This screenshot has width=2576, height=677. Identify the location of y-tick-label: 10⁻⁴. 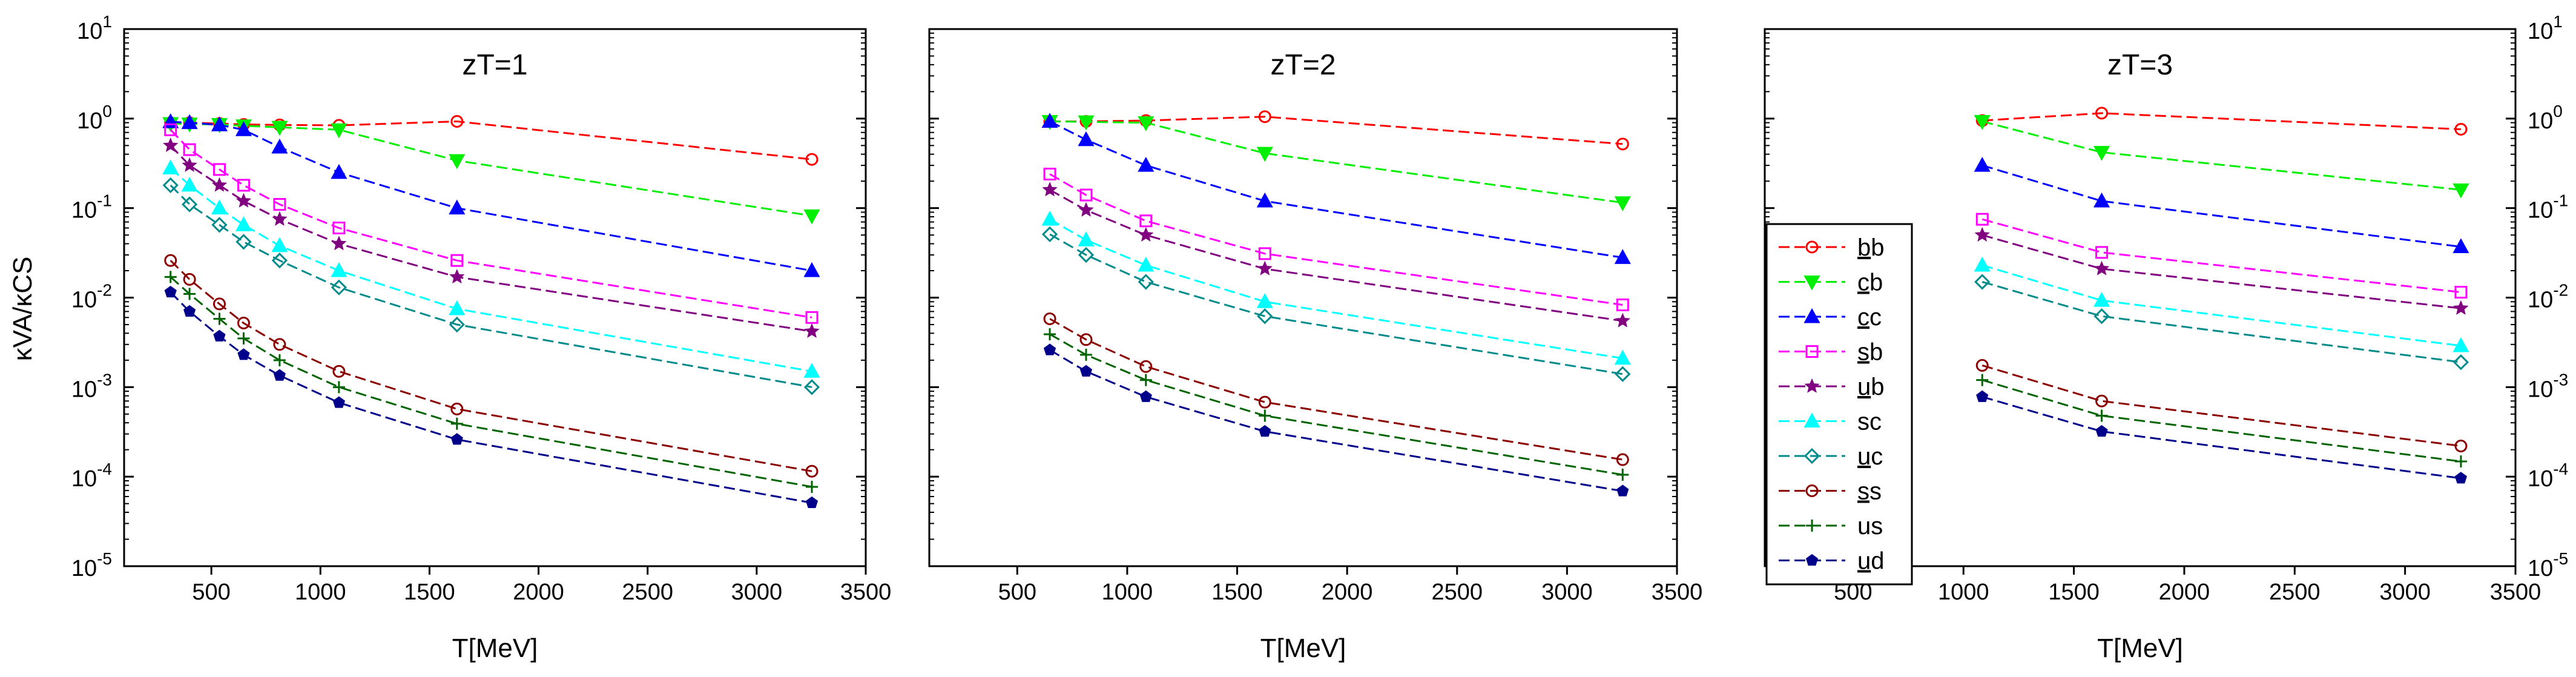
(92, 476).